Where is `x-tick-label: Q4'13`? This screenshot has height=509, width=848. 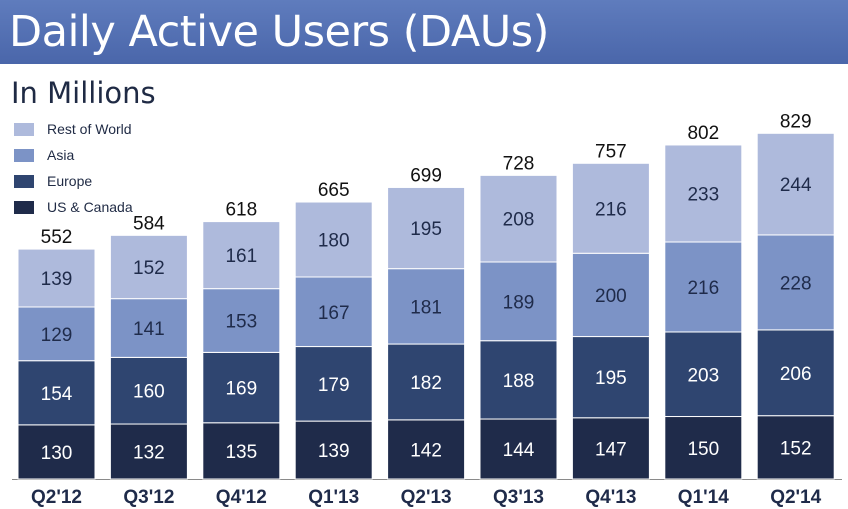
x-tick-label: Q4'13 is located at coordinates (610, 497).